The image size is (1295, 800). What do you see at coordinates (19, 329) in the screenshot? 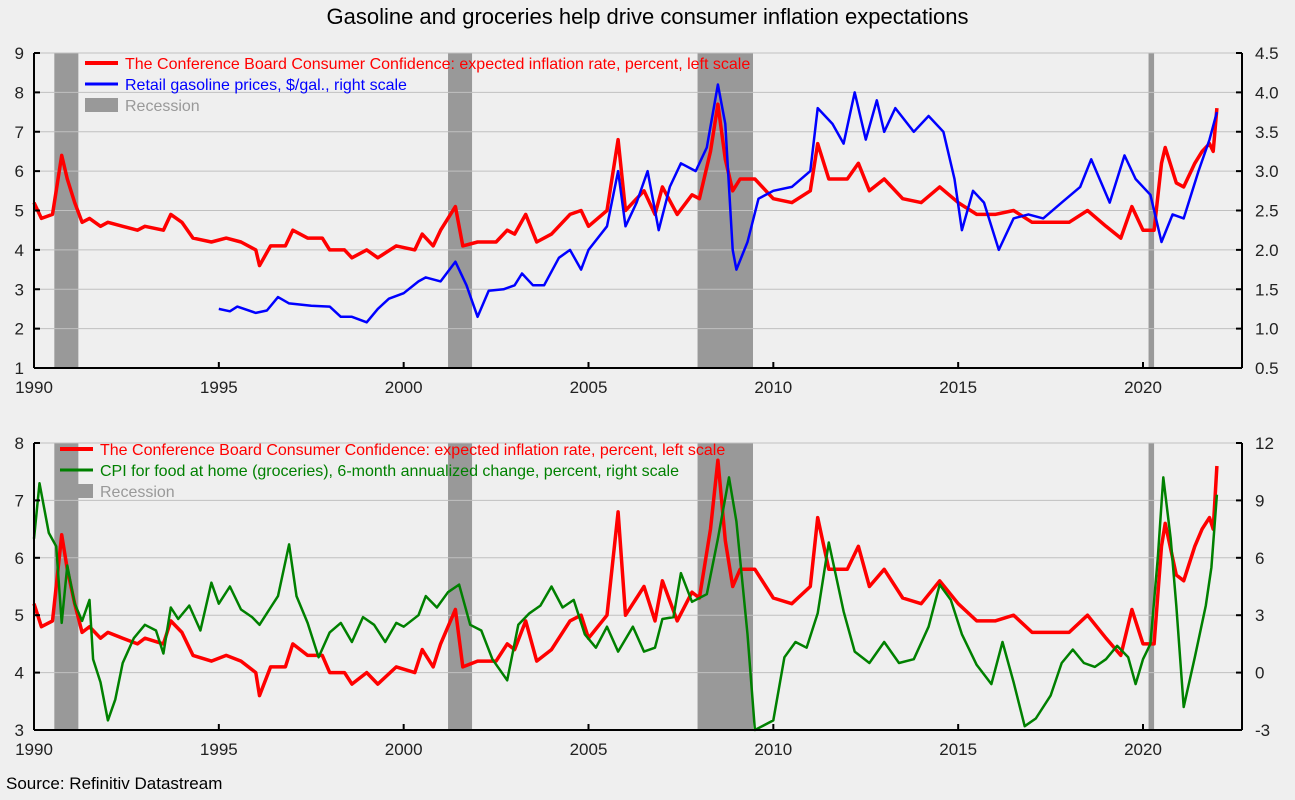
I see `left-tick-label: 2` at bounding box center [19, 329].